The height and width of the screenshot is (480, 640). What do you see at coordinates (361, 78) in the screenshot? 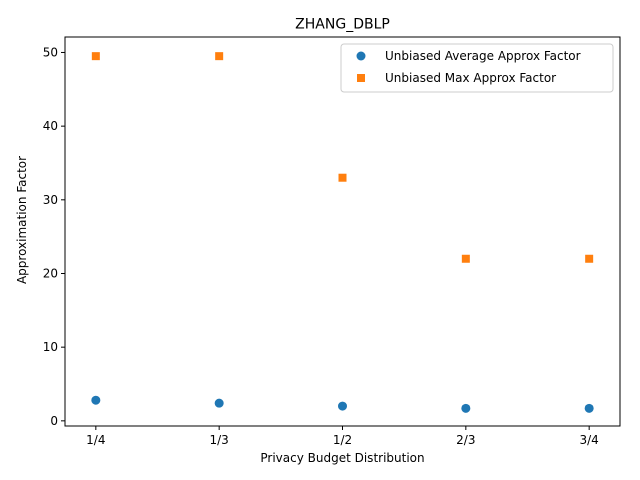
I see `legend-marker-square` at bounding box center [361, 78].